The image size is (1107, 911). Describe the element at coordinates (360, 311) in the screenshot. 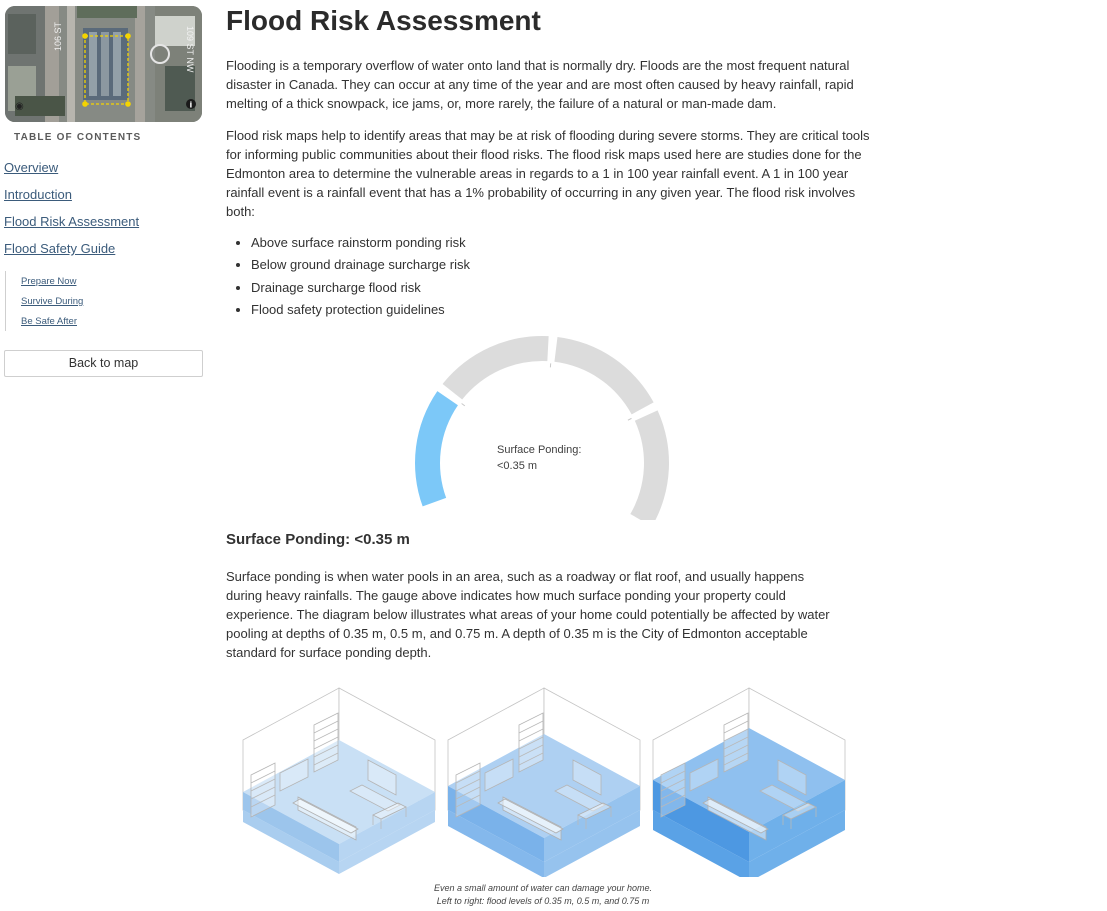

I see `list-item: Flood safety protection guidelines` at that location.